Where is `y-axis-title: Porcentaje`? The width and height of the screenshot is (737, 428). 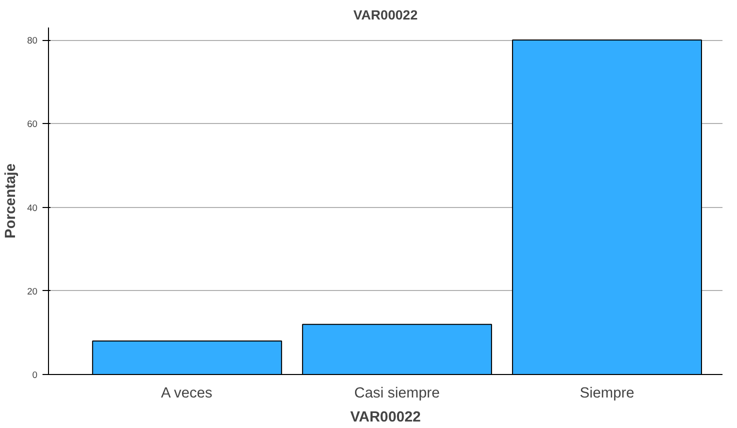 y-axis-title: Porcentaje is located at coordinates (11, 201).